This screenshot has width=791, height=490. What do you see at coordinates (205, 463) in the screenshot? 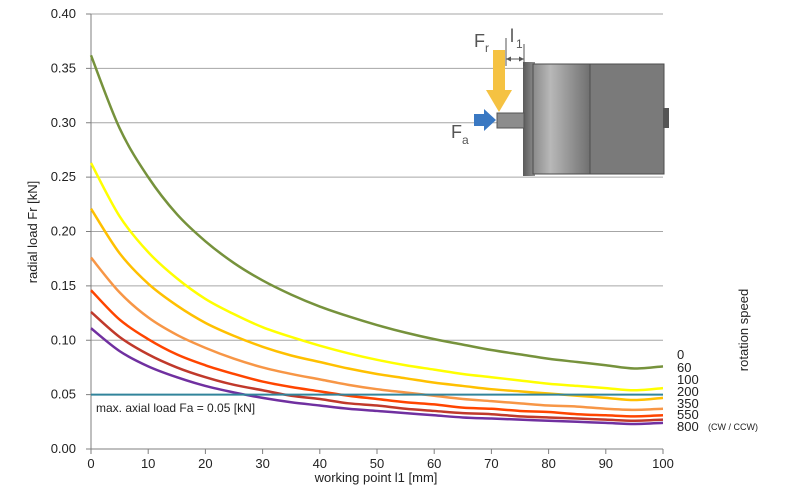
I see `x-tick-label: 20` at bounding box center [205, 463].